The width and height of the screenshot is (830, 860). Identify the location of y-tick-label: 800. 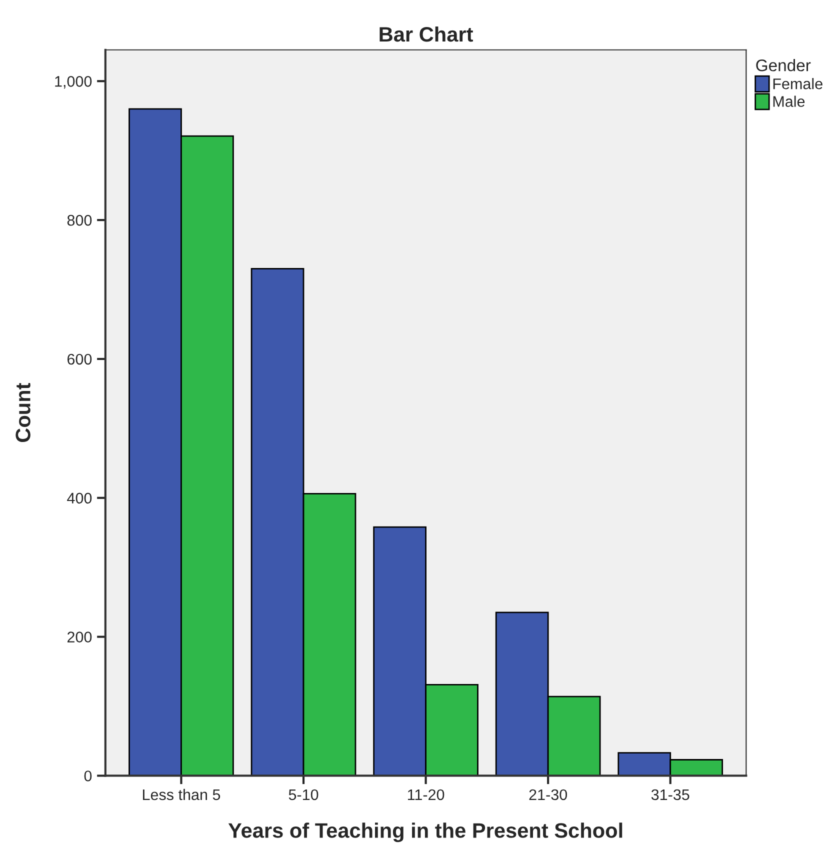
(79, 220).